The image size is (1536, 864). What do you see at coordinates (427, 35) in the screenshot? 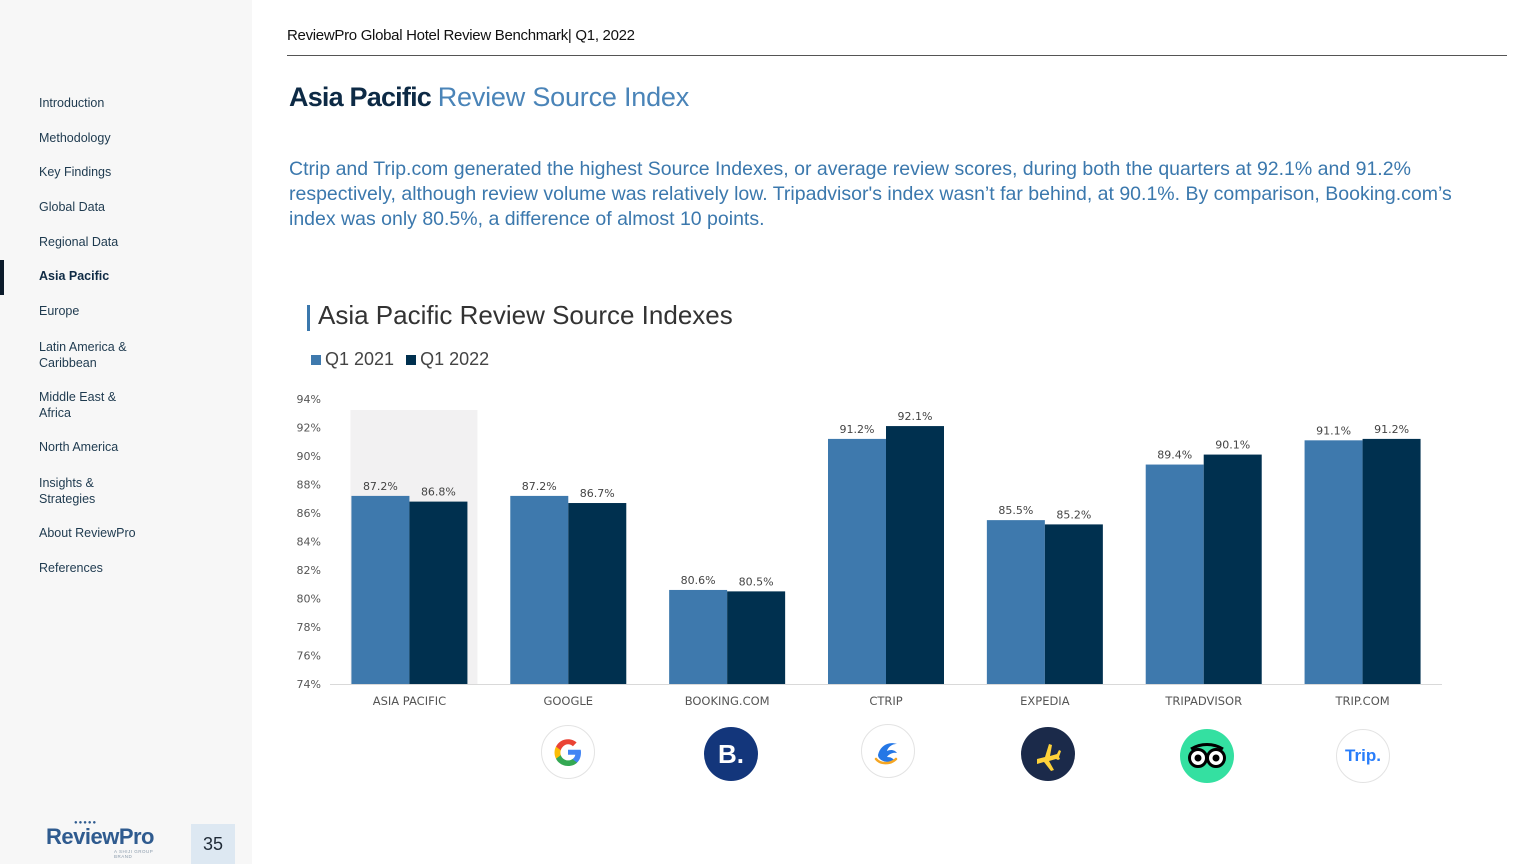
I see `report-title: ReviewPro Global Hotel Review Benchmark` at bounding box center [427, 35].